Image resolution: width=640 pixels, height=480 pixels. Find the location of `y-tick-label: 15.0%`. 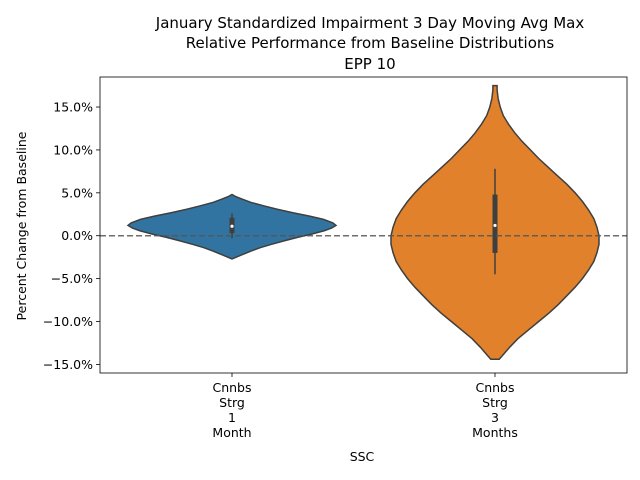

y-tick-label: 15.0% is located at coordinates (73, 107).